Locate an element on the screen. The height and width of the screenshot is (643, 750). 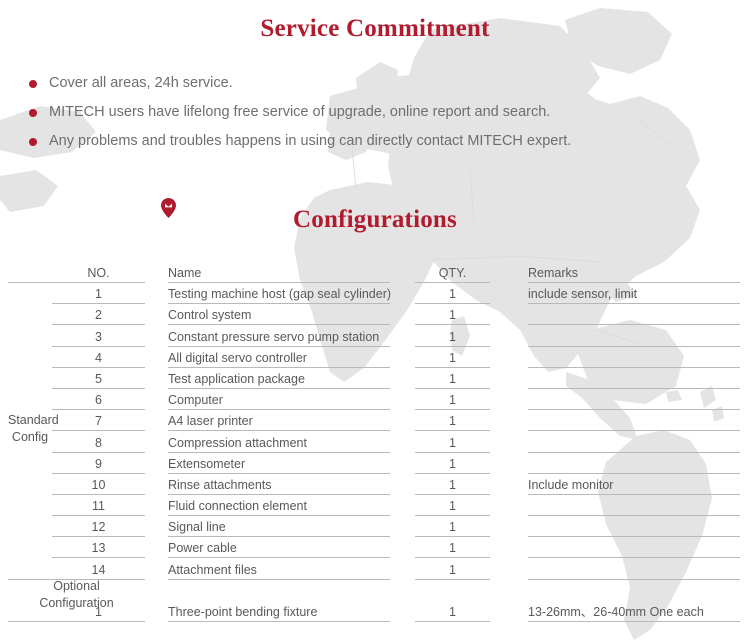
cell-no-text: 2 is located at coordinates (98, 315).